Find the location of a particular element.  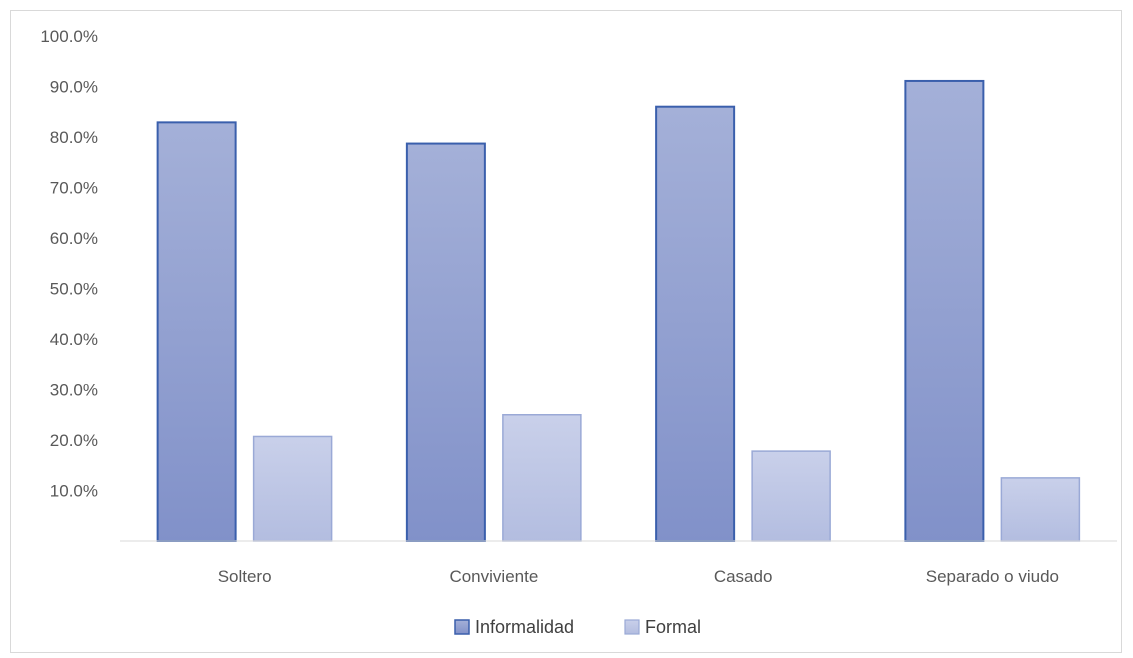

x-axis: Soltero Conviviente Casado Separado o viudo is located at coordinates (638, 576).